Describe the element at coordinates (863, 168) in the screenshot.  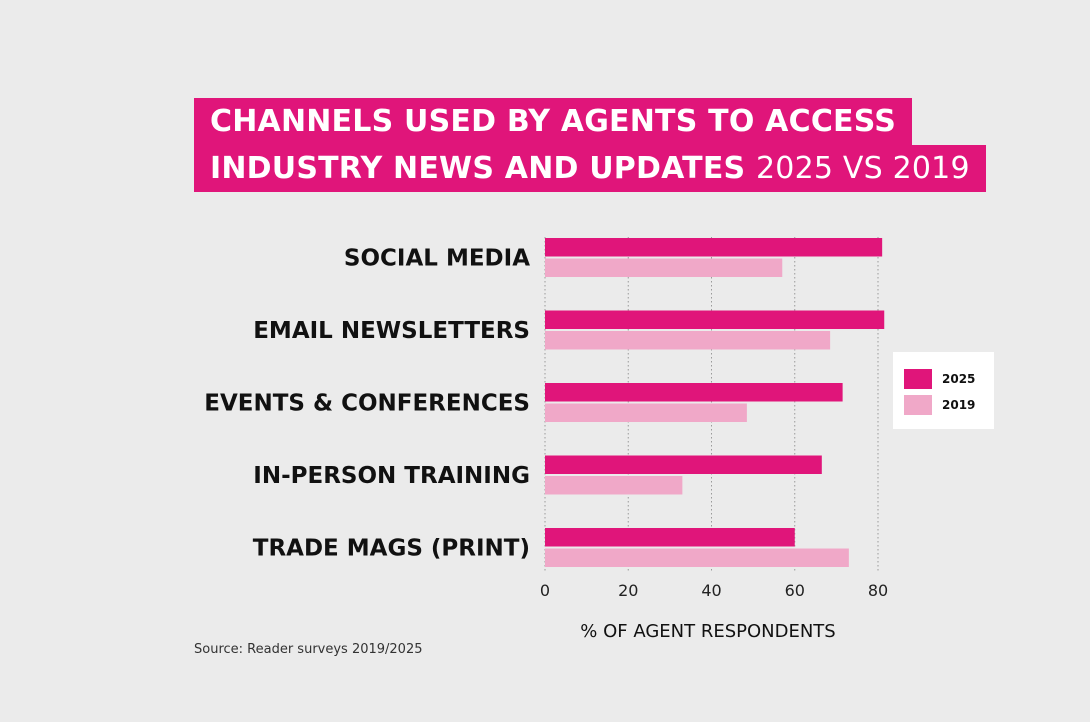
I see `chart-title-suffix: 2025 VS 2019` at that location.